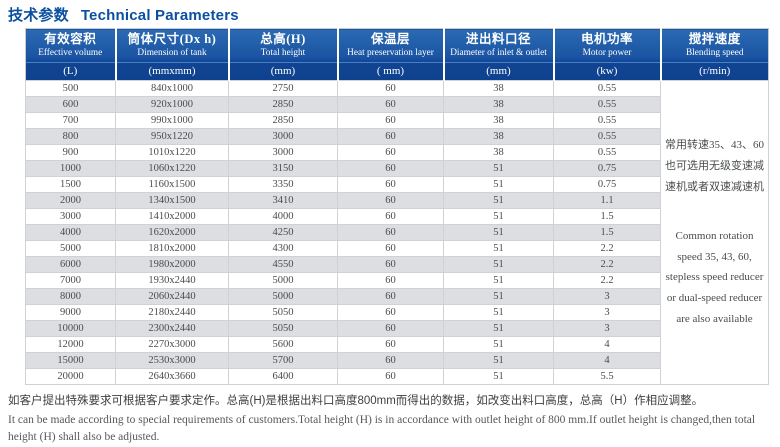  What do you see at coordinates (397, 120) in the screenshot?
I see `table-row: 700 990x1000 2850 60 38 0.55` at bounding box center [397, 120].